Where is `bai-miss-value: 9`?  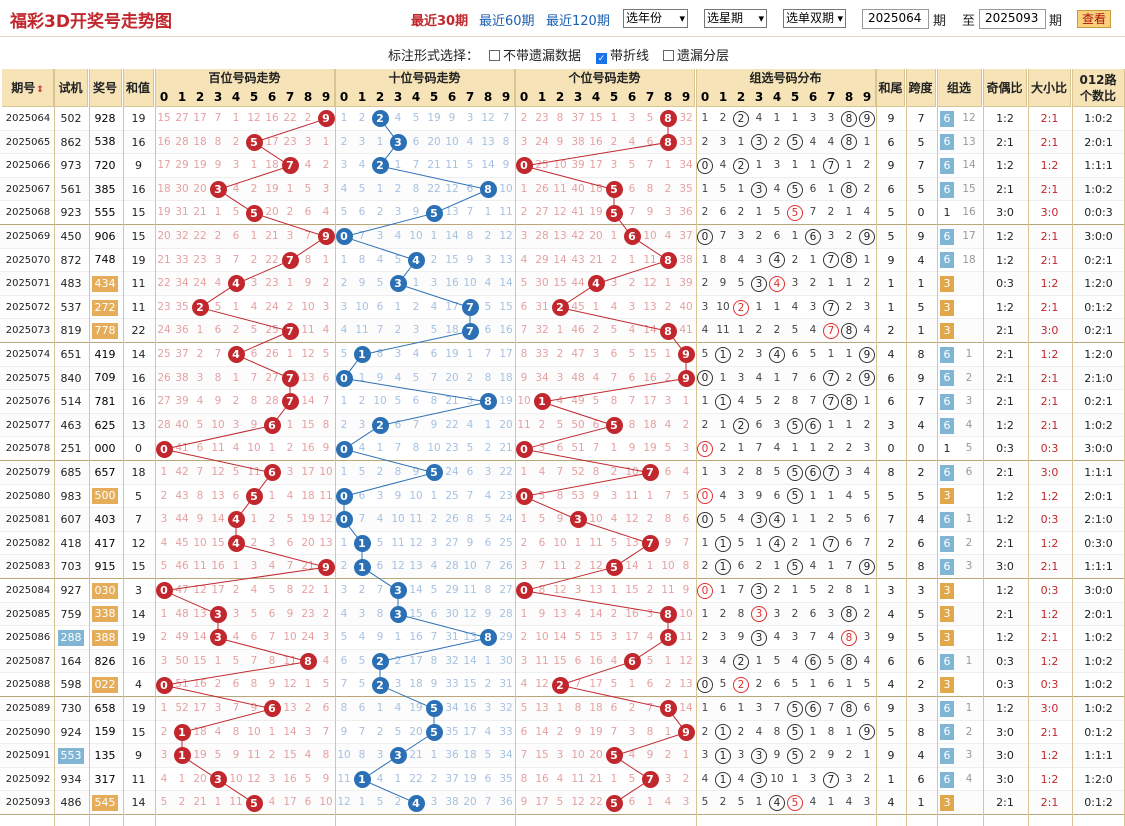
bai-miss-value: 9 is located at coordinates (326, 778).